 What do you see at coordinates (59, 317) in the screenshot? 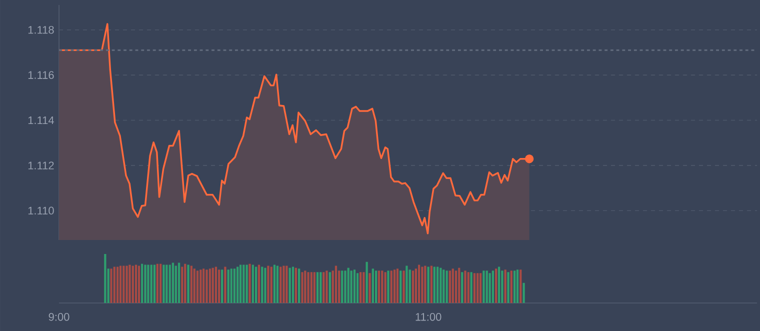
I see `x-tick-label: 9:00` at bounding box center [59, 317].